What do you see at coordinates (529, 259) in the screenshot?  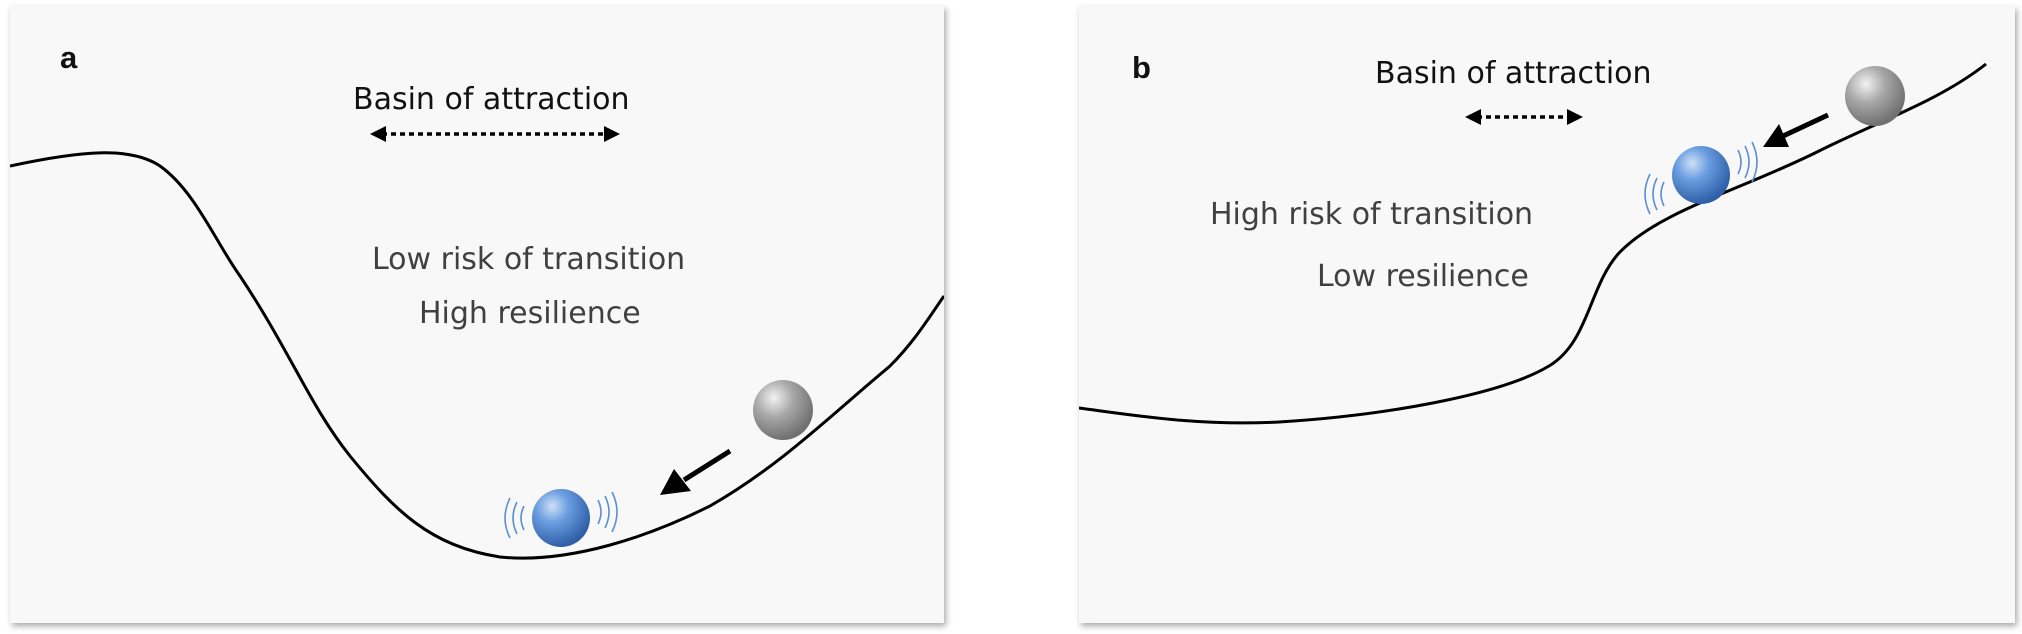 I see `transition-risk-text: Low risk of transition` at bounding box center [529, 259].